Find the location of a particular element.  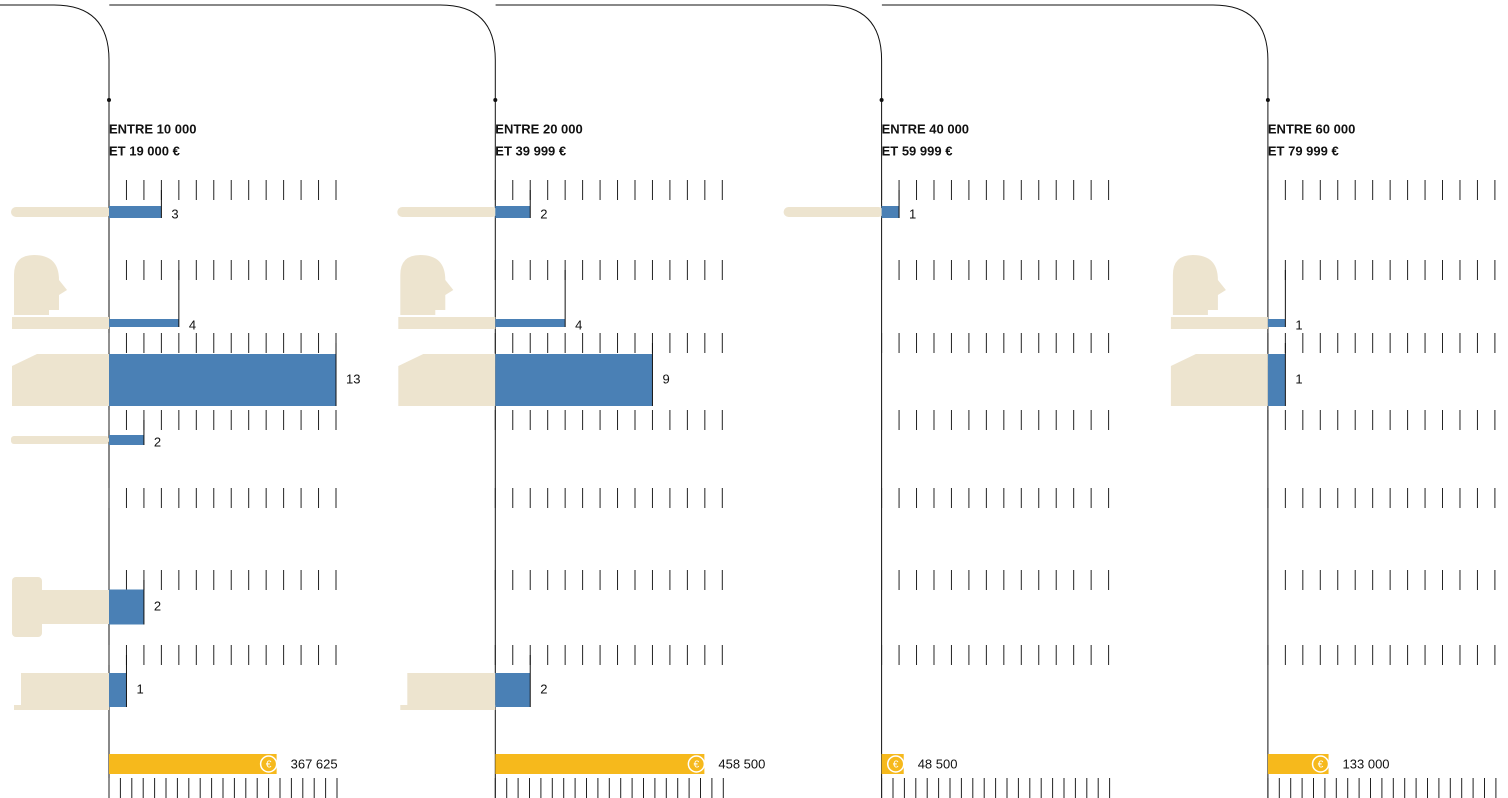

panel-title: ENTRE 10 000 is located at coordinates (152, 128).